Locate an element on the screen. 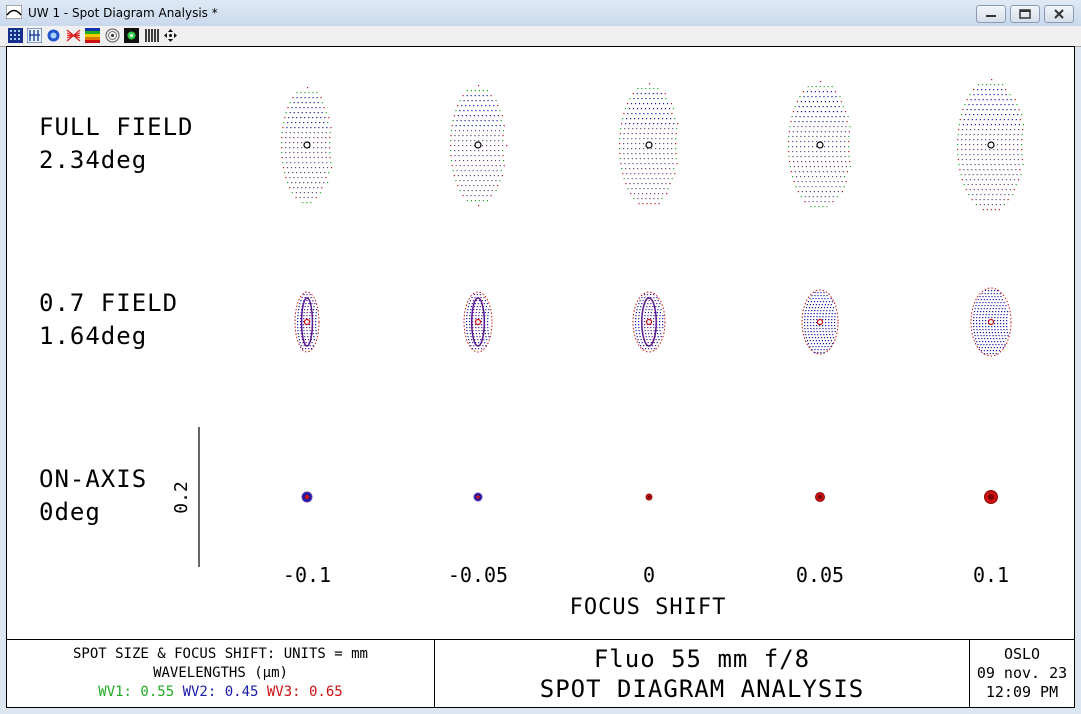  row-label-07-field: 0.7 FIELD 1.64deg is located at coordinates (108, 320).